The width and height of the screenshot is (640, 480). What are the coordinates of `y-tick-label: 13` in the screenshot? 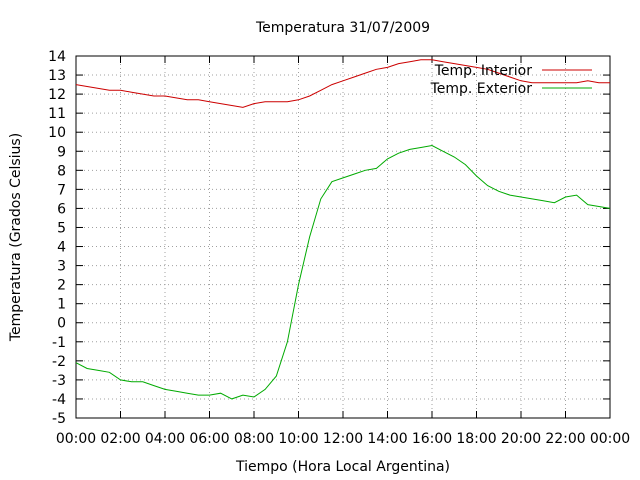 It's located at (57, 76).